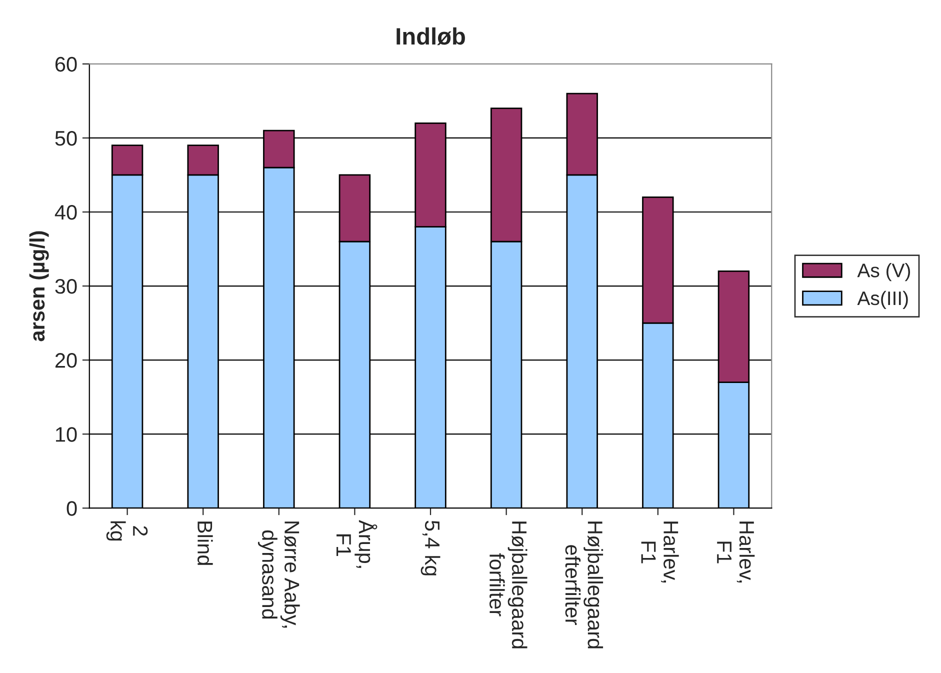  I want to click on x-tick-label: 2 kg, so click(127, 531).